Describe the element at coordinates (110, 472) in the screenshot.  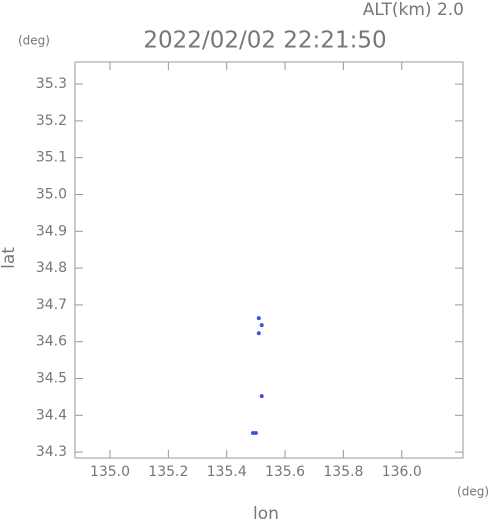
I see `x-tick-label: 135.0` at that location.